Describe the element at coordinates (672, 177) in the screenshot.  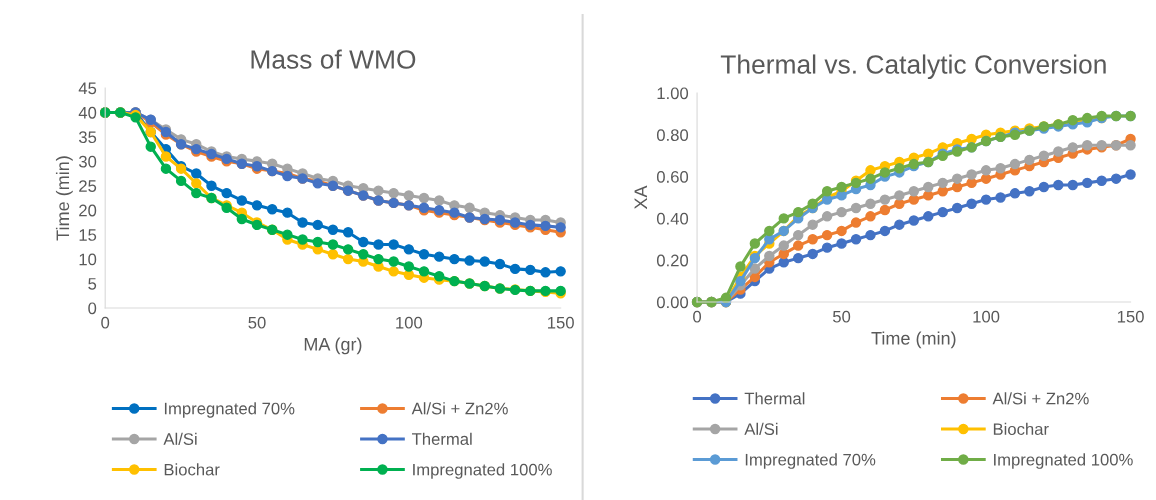
I see `y-tick-label: 0.60` at that location.